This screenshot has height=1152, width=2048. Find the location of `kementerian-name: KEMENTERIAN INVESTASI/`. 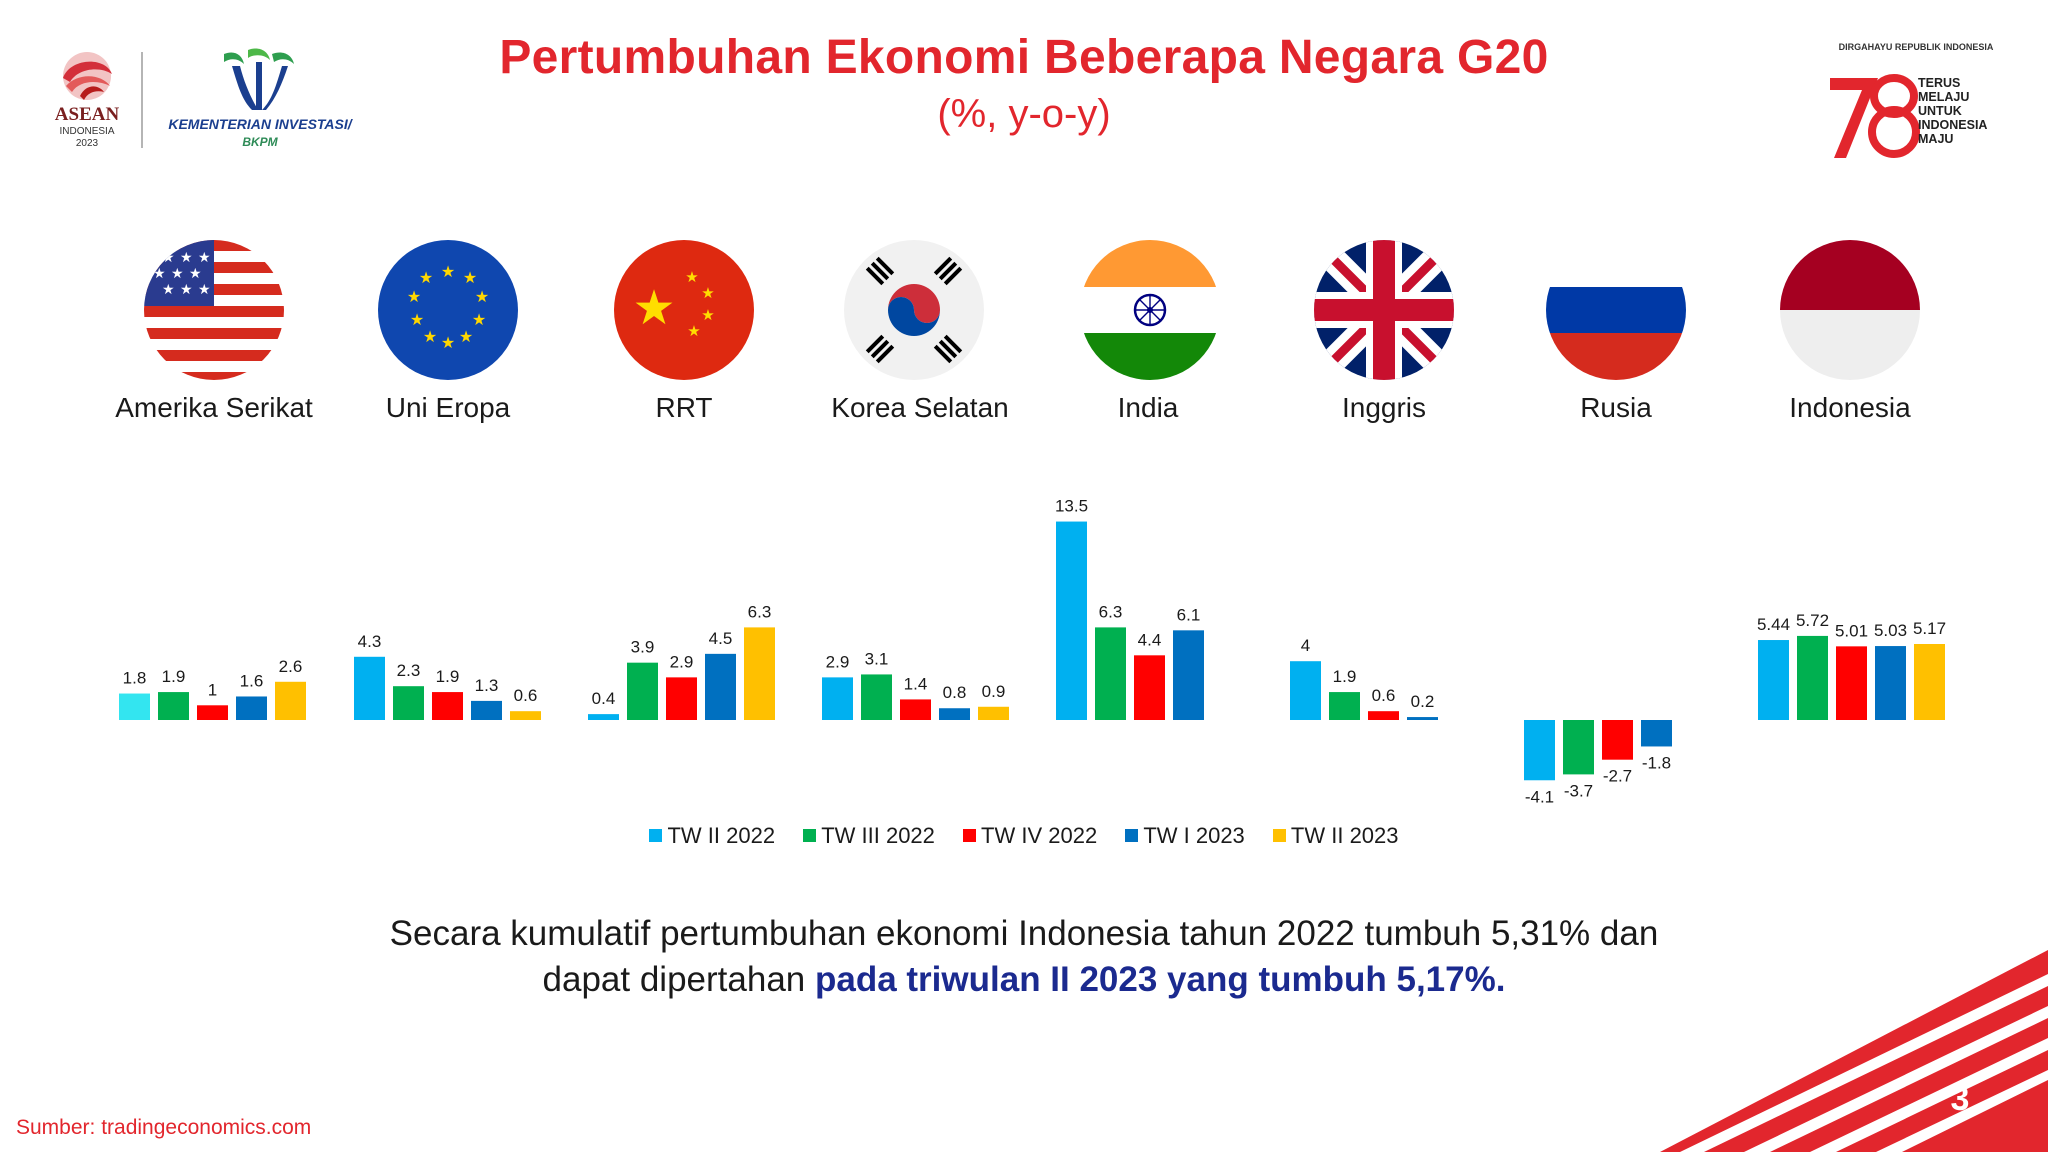

kementerian-name: KEMENTERIAN INVESTASI/ is located at coordinates (260, 124).